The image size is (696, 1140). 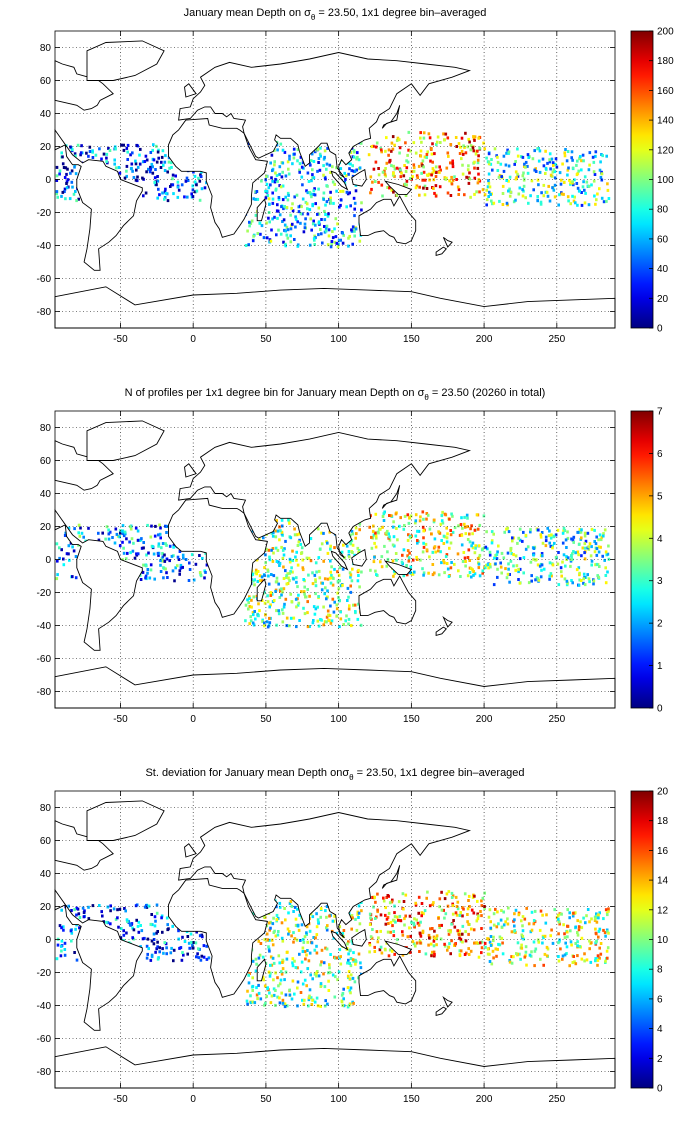 What do you see at coordinates (193, 719) in the screenshot?
I see `x-tick-label: 0` at bounding box center [193, 719].